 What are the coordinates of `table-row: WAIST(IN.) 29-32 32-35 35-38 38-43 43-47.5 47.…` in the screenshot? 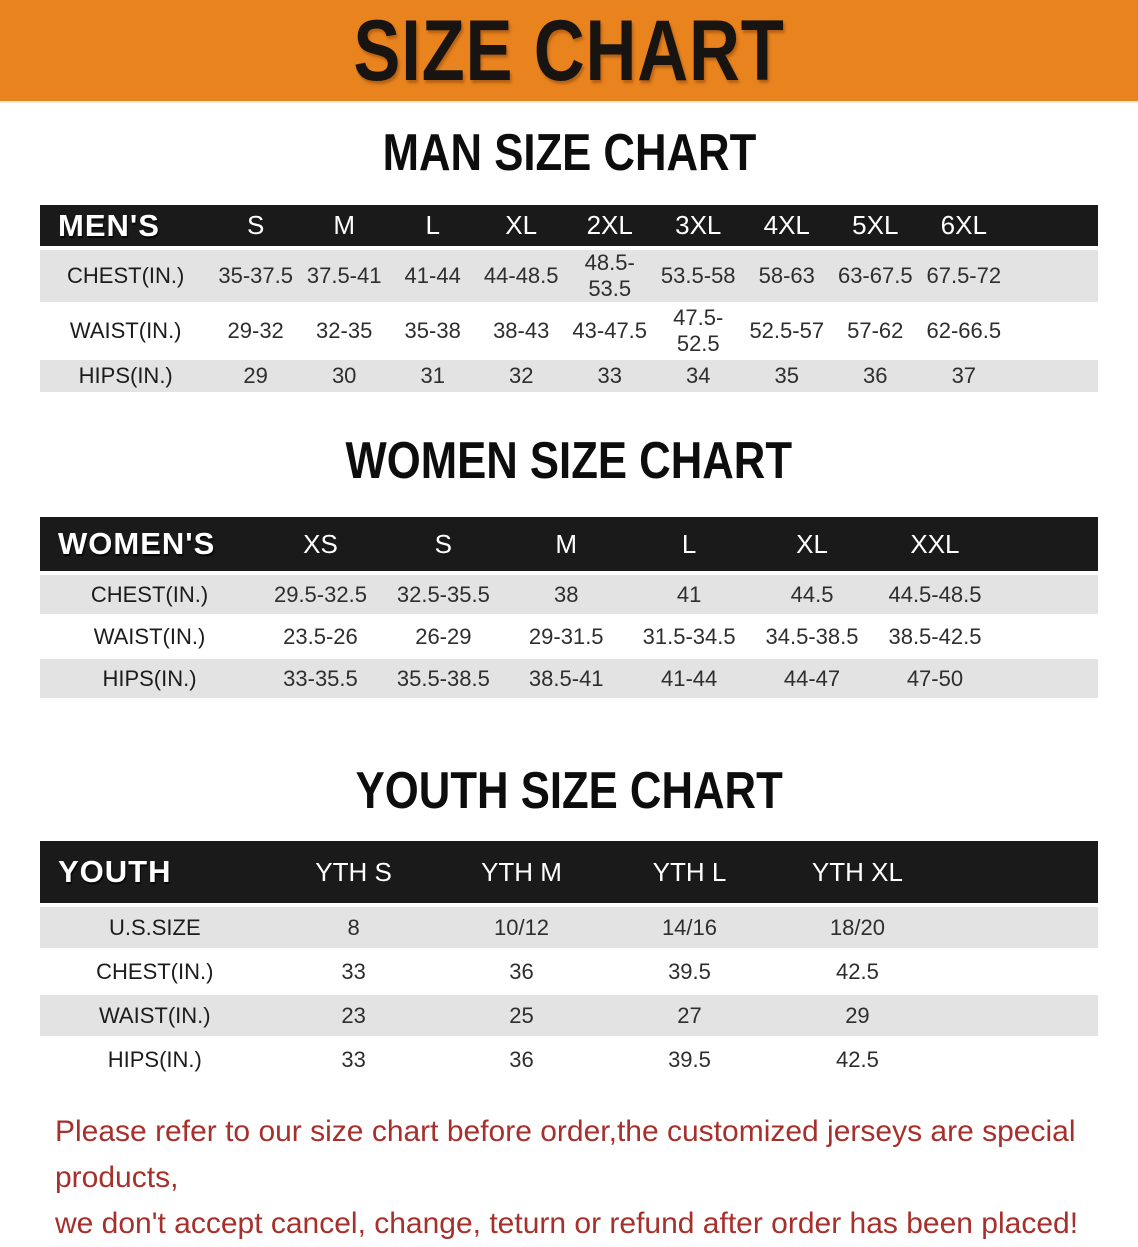 It's located at (569, 331).